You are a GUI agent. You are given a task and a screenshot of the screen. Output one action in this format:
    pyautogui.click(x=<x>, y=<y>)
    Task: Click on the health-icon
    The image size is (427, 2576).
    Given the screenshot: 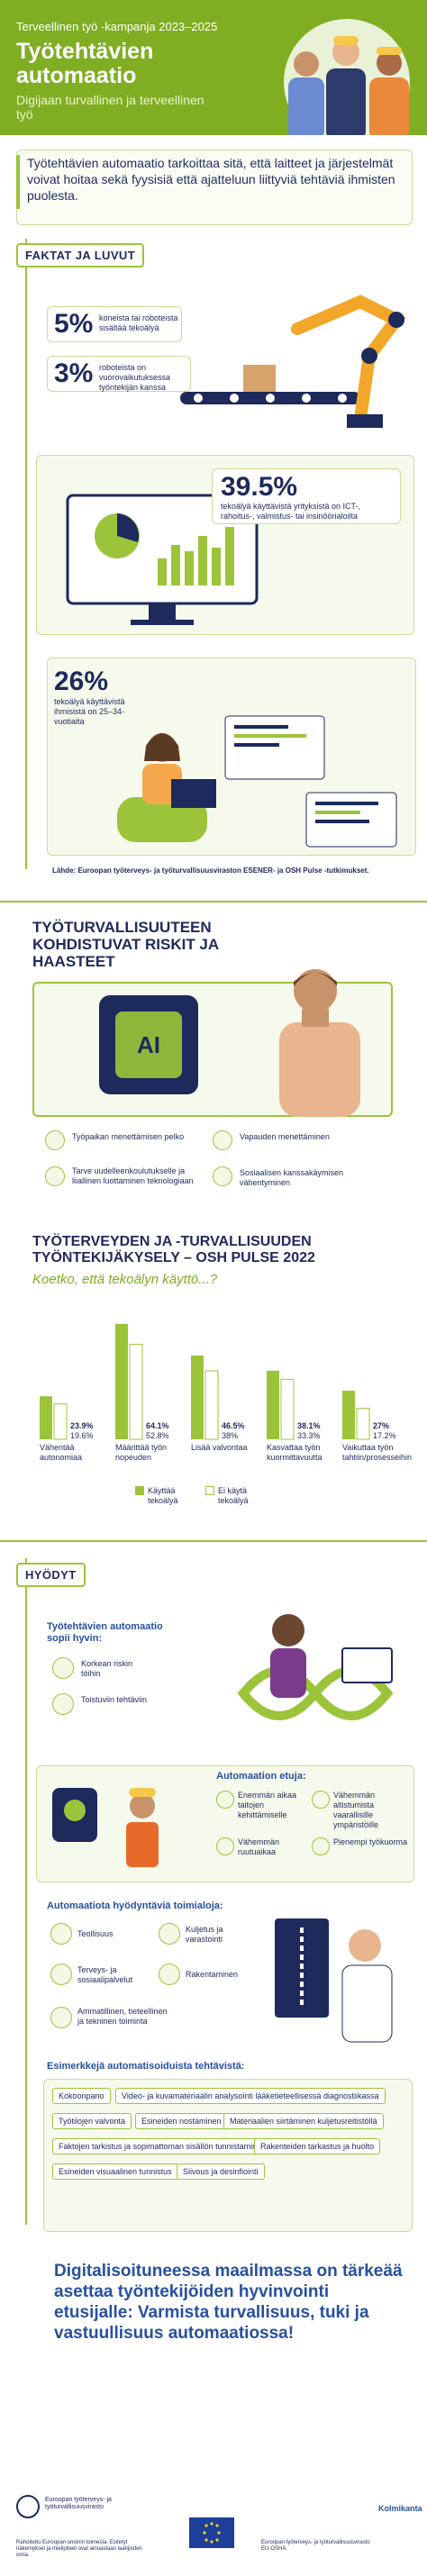 What is the action you would take?
    pyautogui.click(x=61, y=1975)
    